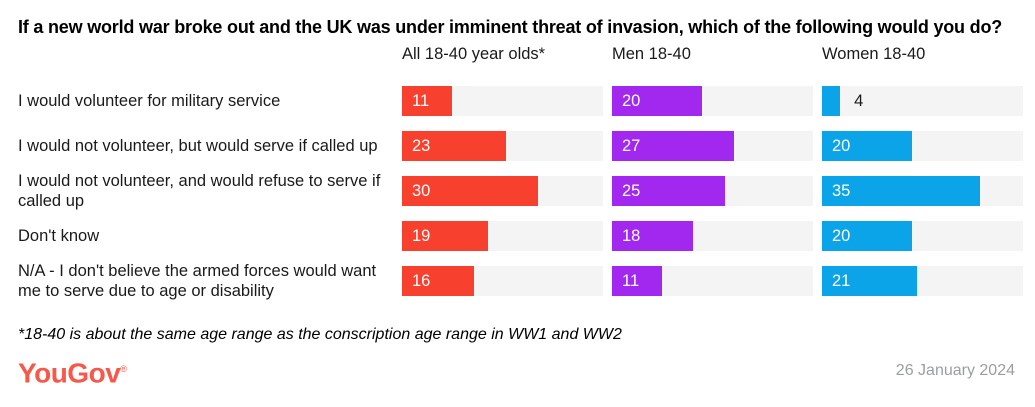 This screenshot has height=407, width=1035. I want to click on bar-fill: 19, so click(445, 236).